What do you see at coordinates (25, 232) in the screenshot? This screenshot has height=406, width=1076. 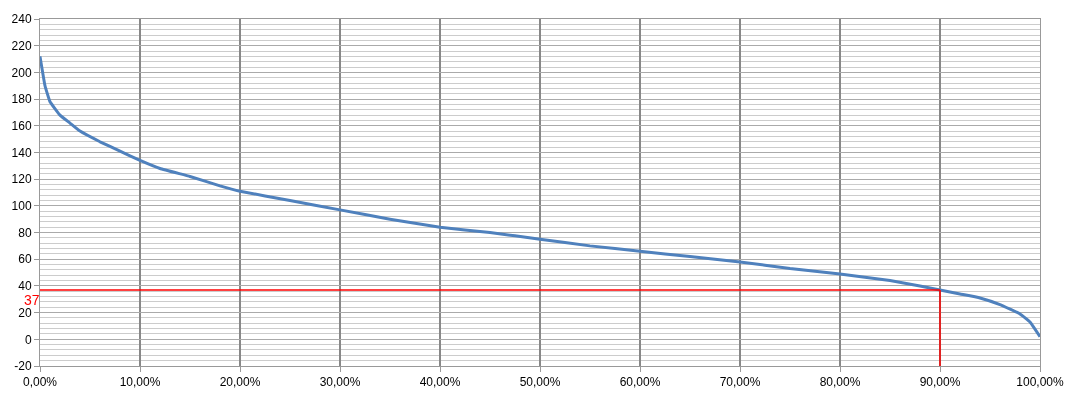 I see `y-tick-label: 80` at bounding box center [25, 232].